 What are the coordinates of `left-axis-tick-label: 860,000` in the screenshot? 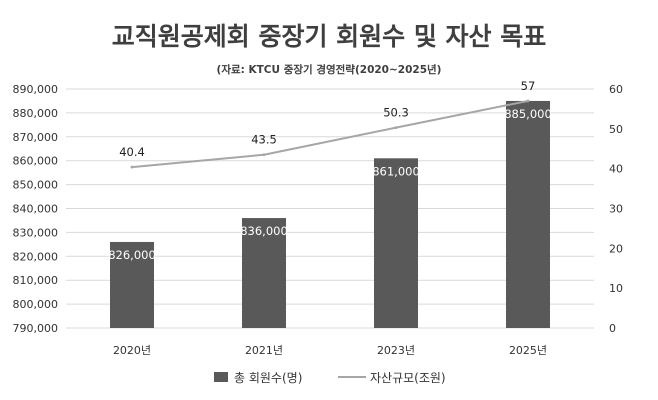 It's located at (36, 161).